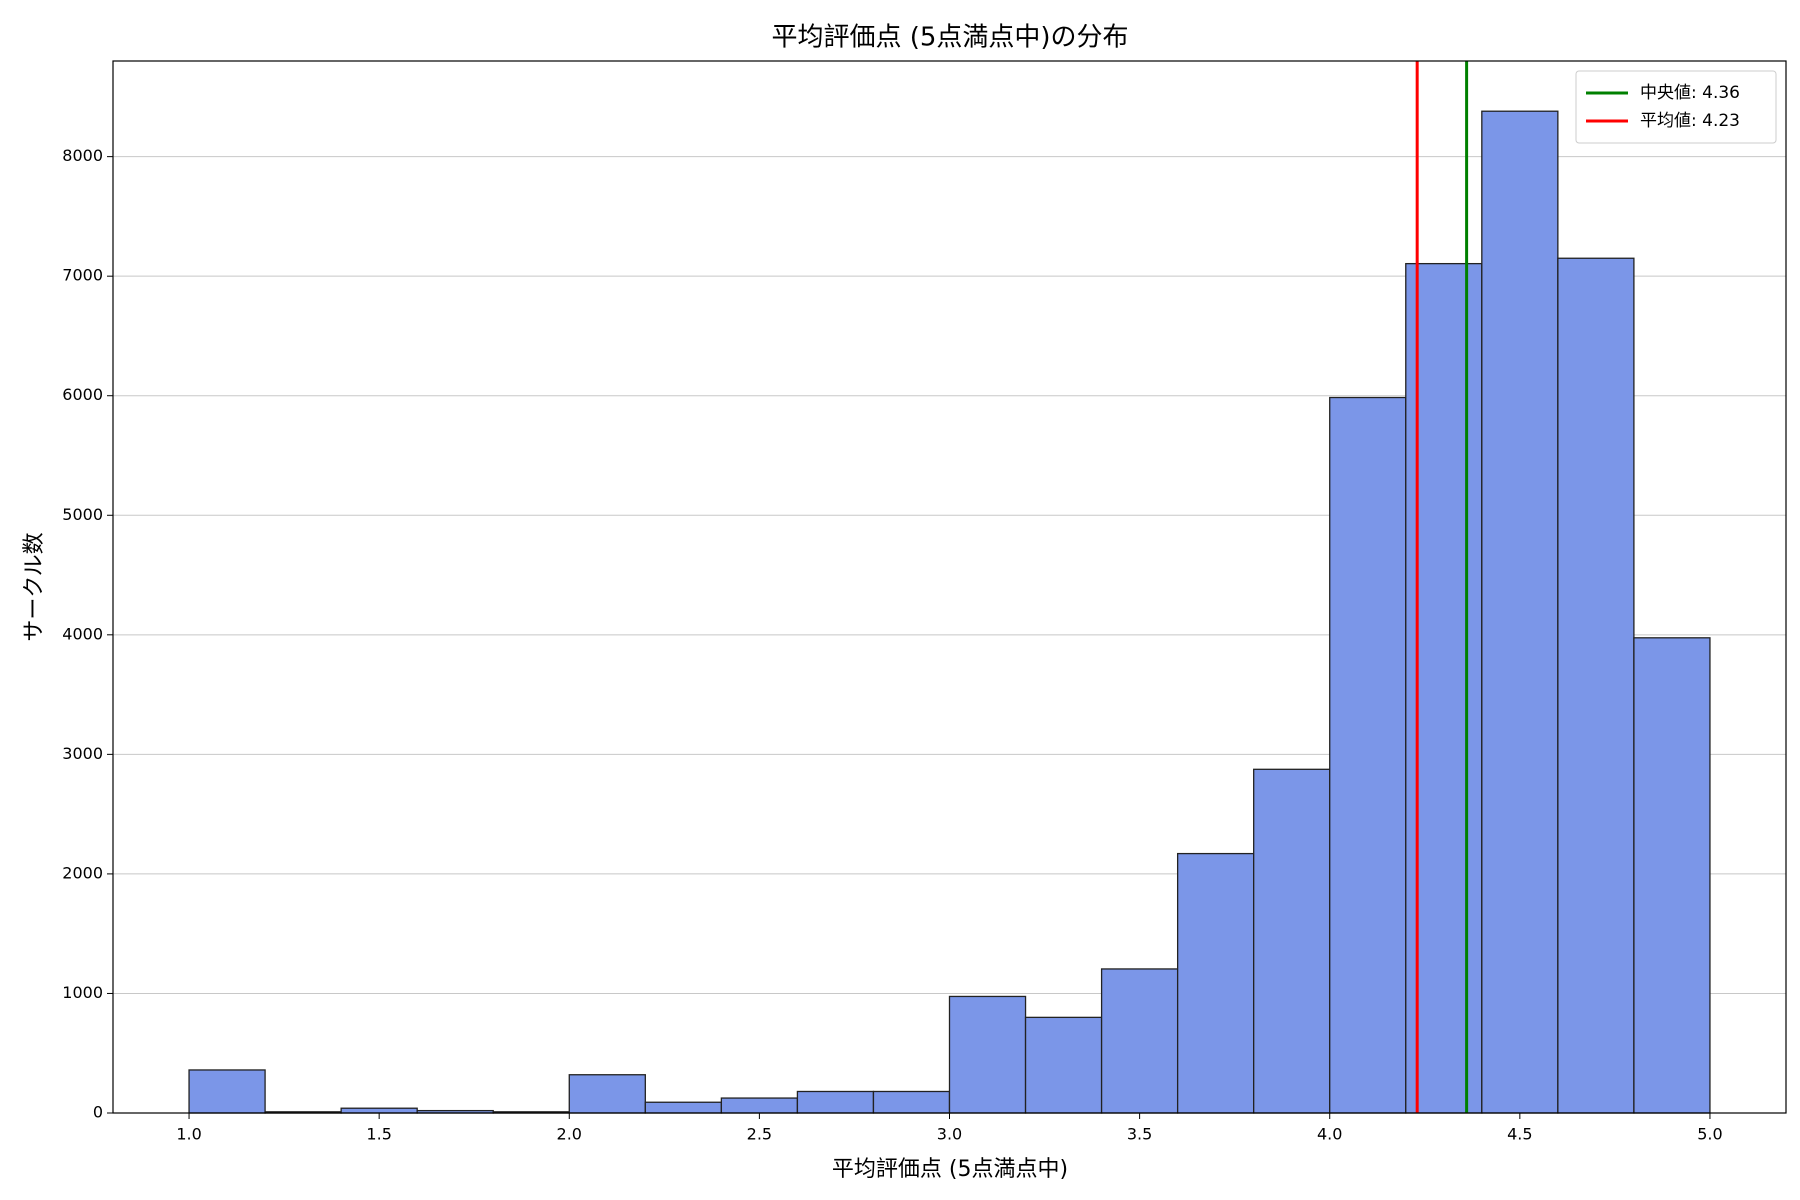  What do you see at coordinates (569, 1134) in the screenshot?
I see `x-tick-label: 2.0` at bounding box center [569, 1134].